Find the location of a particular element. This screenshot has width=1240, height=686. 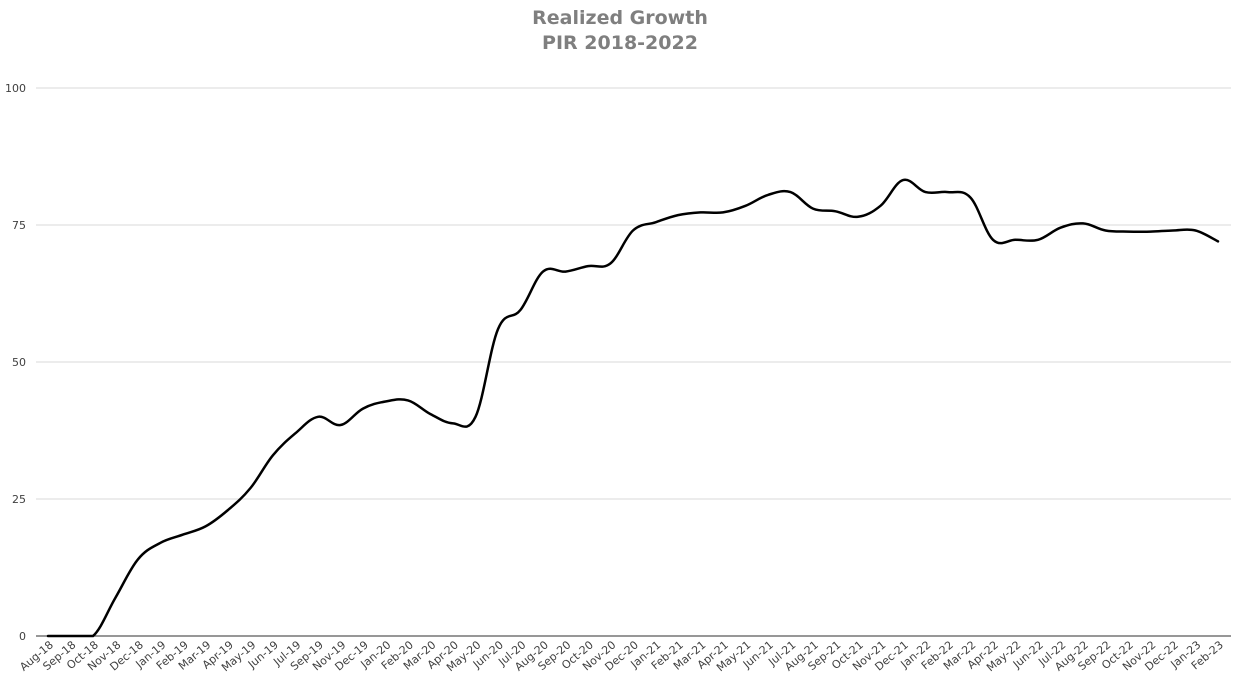

y-tick-label: 0 is located at coordinates (22, 636).